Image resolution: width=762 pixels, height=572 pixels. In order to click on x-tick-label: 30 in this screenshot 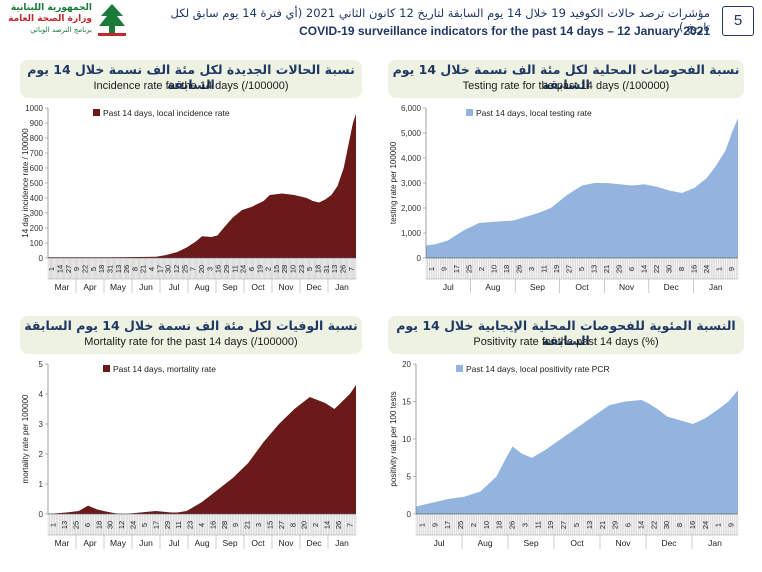, I will do `click(110, 525)`.